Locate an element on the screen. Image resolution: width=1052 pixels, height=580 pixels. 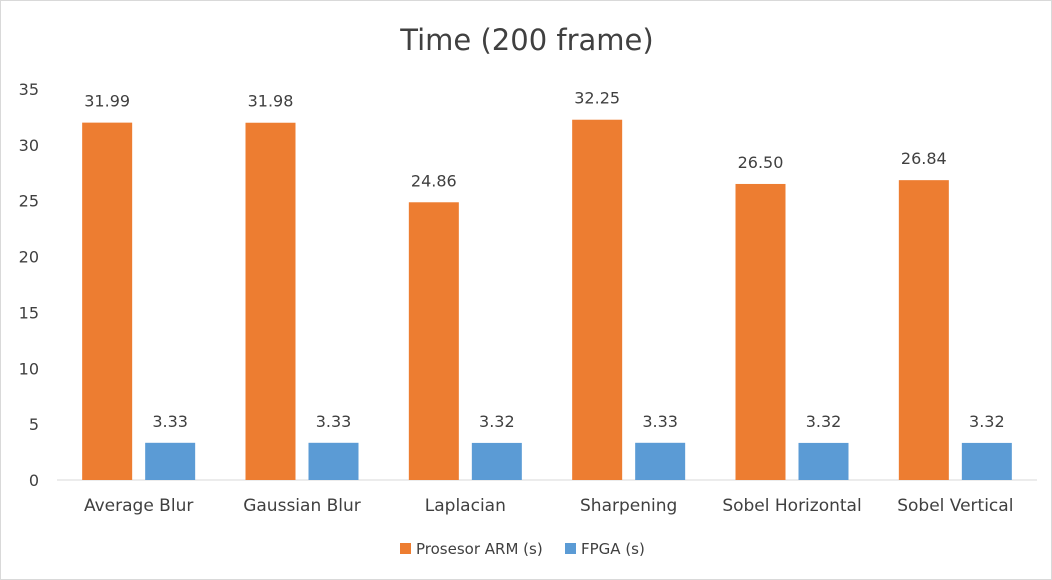
y-tick-label: 20 is located at coordinates (29, 257).